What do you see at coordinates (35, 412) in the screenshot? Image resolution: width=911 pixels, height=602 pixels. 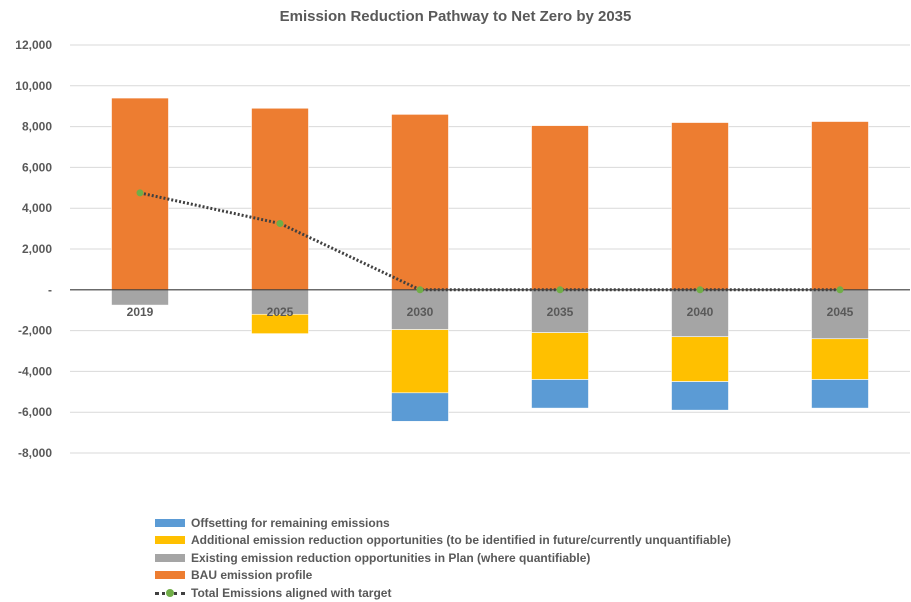 I see `y-tick-label: -6,000` at bounding box center [35, 412].